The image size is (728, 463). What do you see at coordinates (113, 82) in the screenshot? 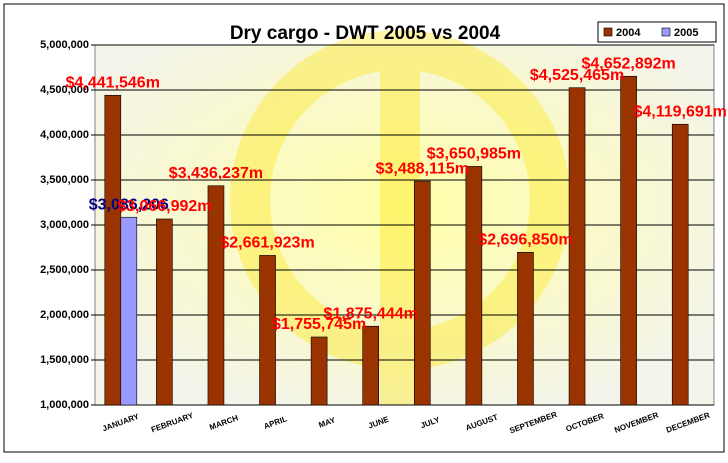
I see `data-label: $4,441,546m` at bounding box center [113, 82].